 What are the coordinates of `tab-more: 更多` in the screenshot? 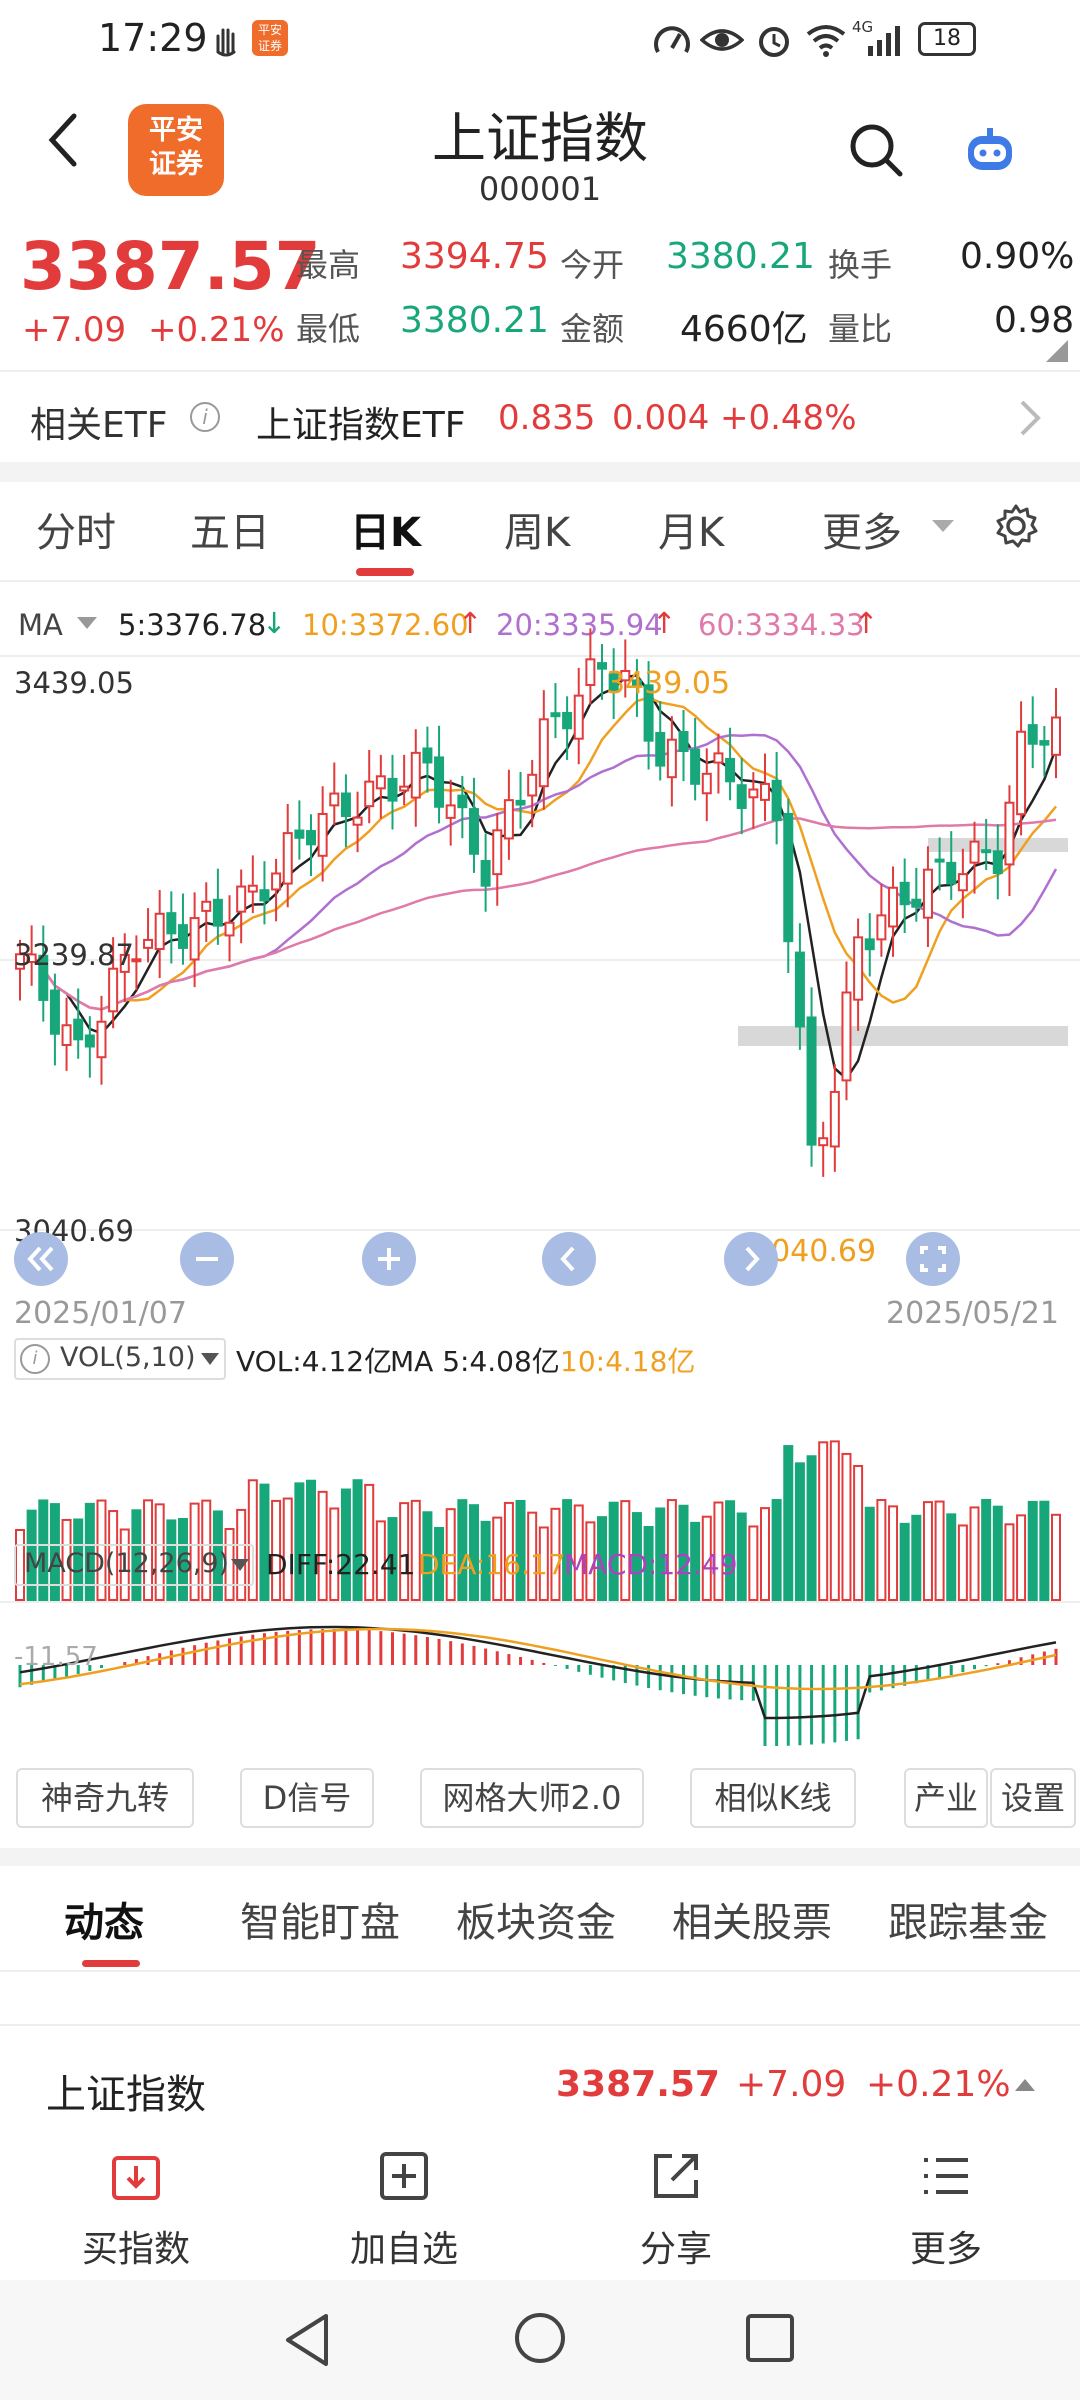 It's located at (862, 533).